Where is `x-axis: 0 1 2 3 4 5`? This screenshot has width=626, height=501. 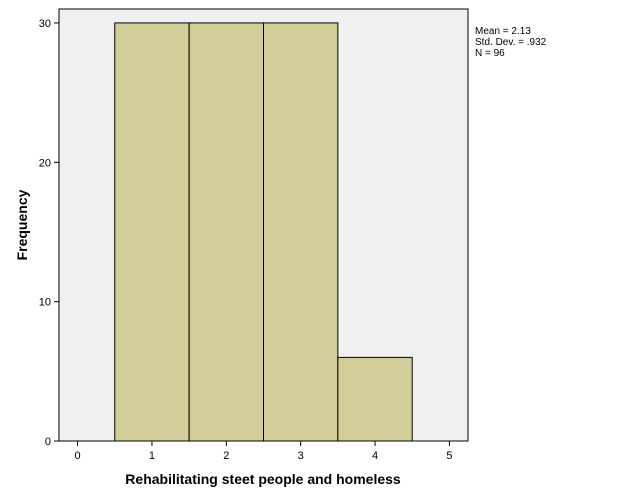 x-axis: 0 1 2 3 4 5 is located at coordinates (263, 451).